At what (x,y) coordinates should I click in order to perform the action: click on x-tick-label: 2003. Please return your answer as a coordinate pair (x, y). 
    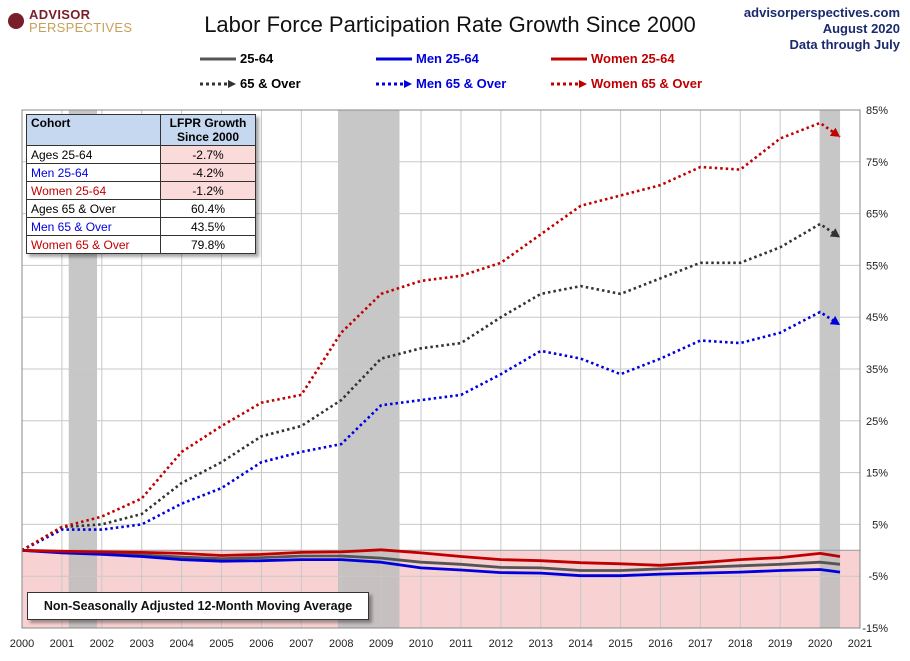
    Looking at the image, I should click on (141, 644).